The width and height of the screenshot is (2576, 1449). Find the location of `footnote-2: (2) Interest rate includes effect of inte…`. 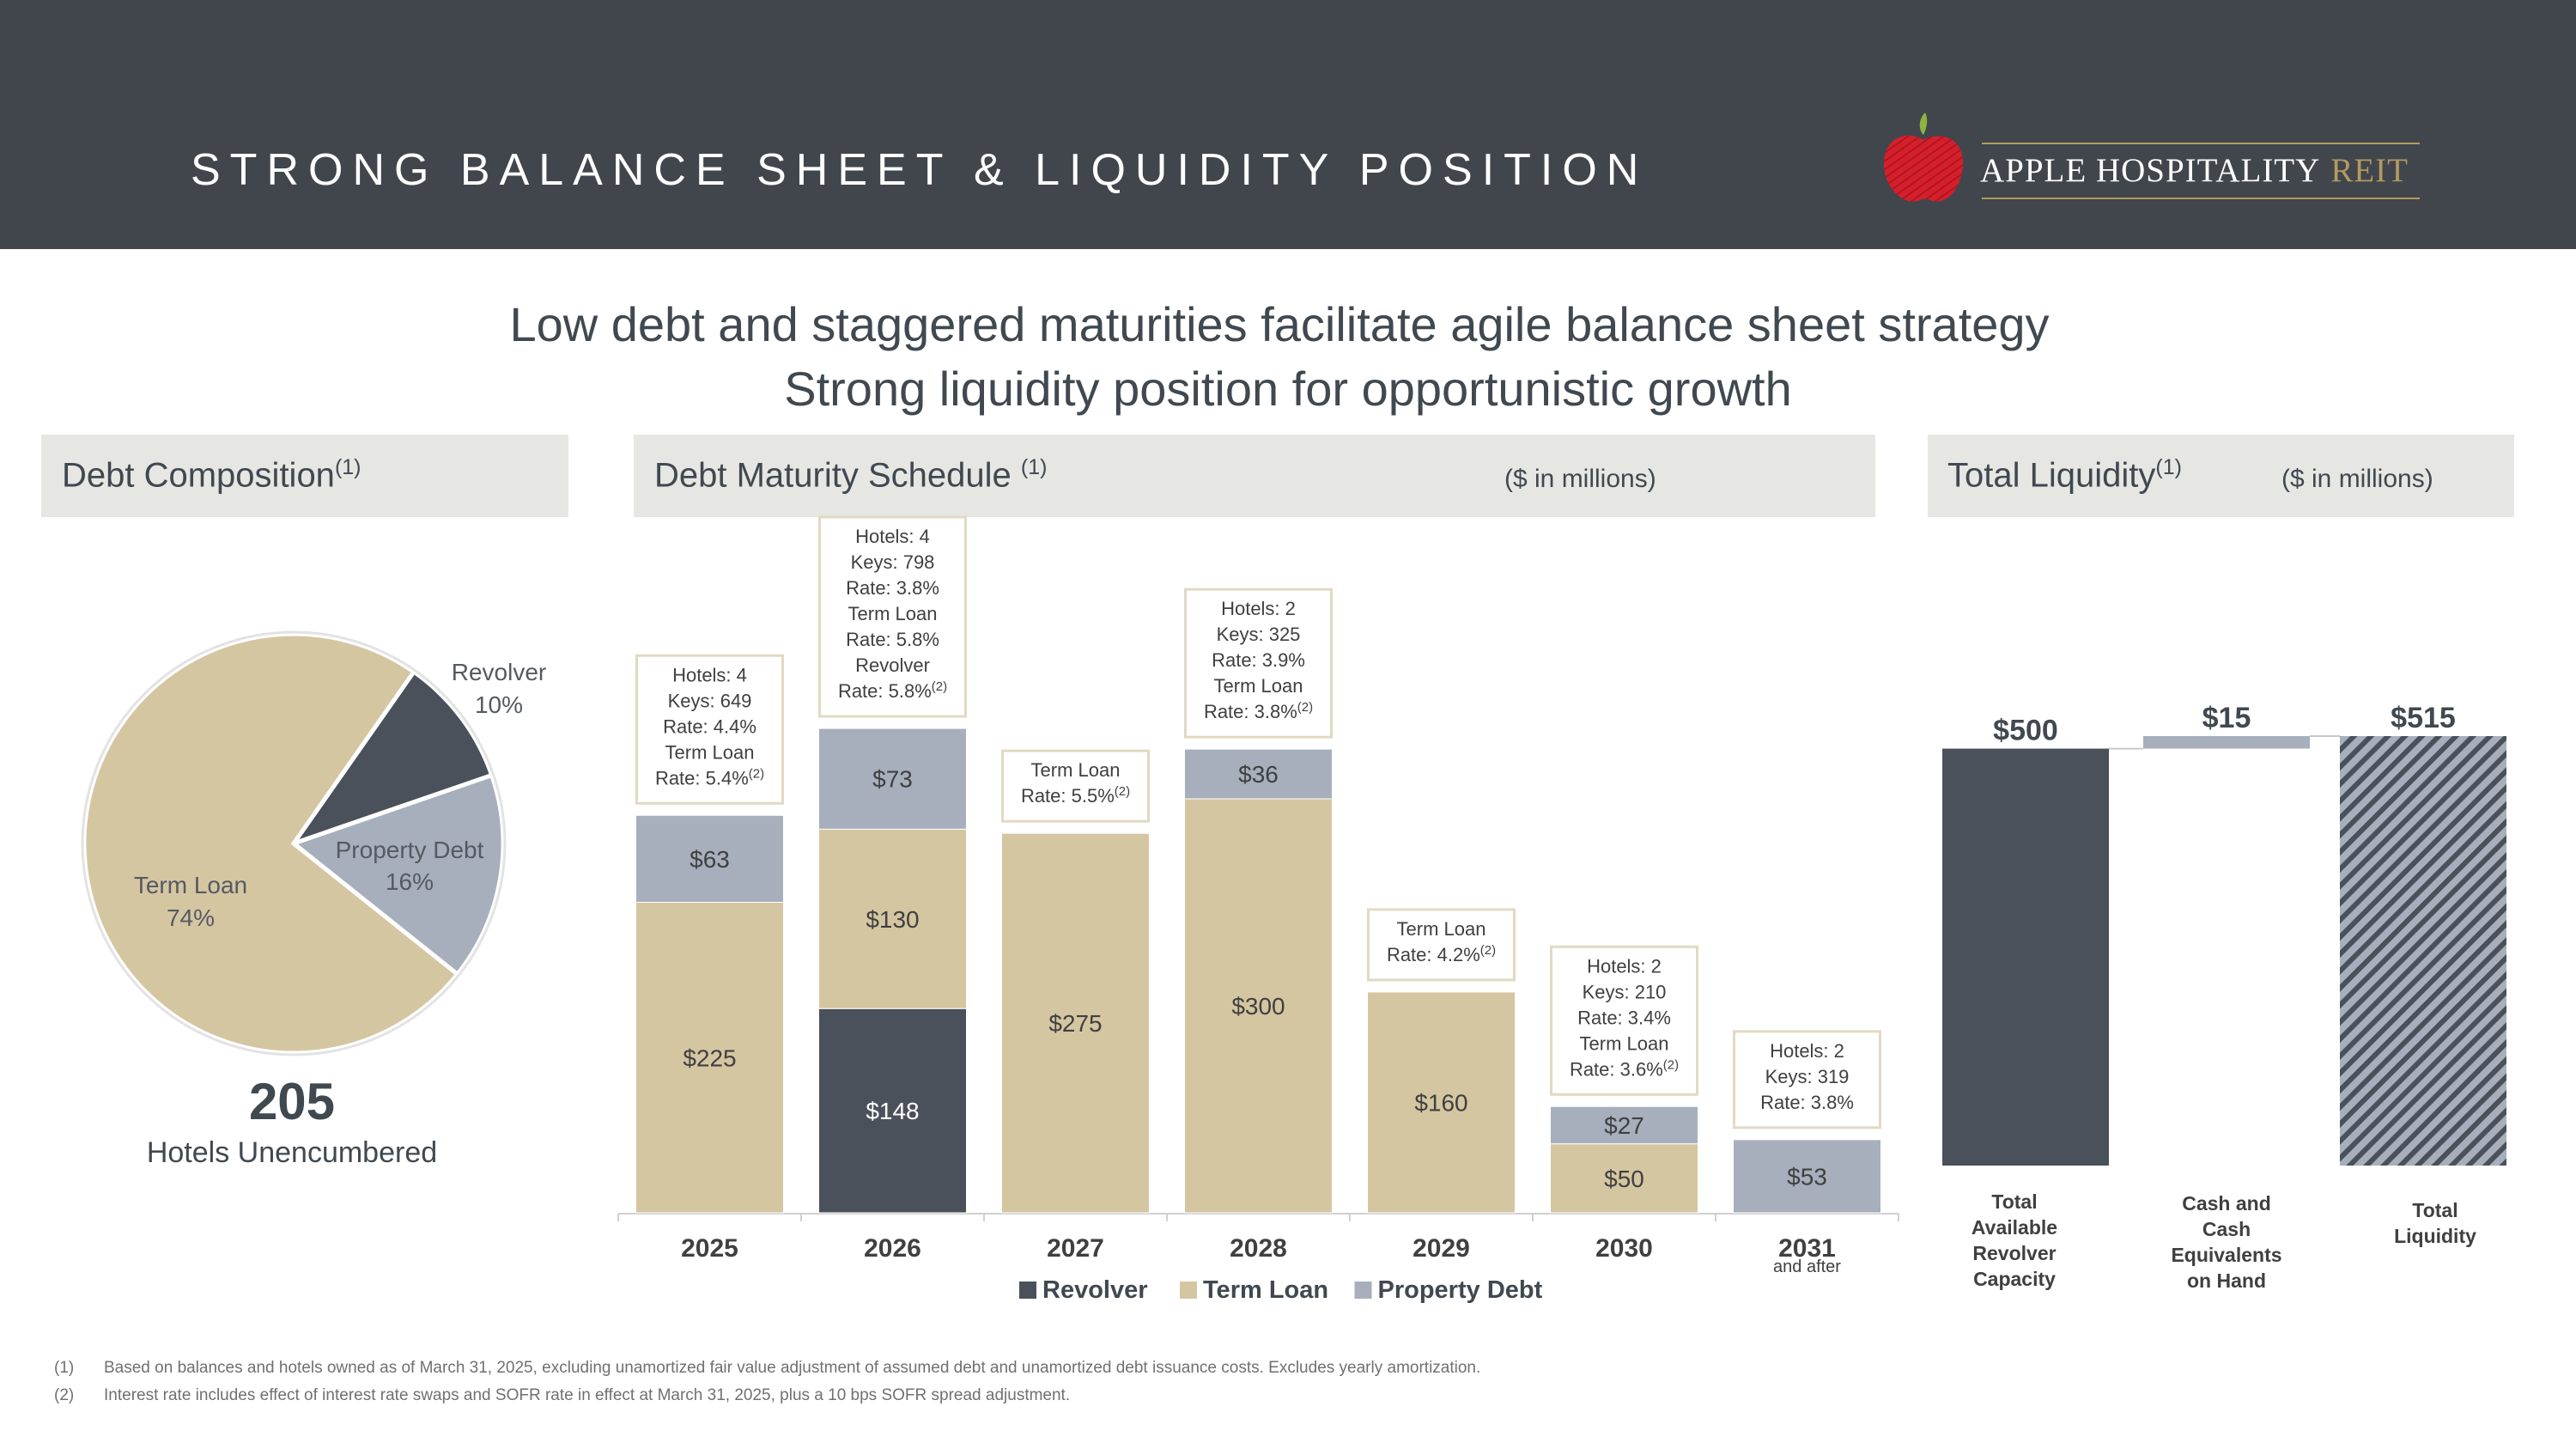

footnote-2: (2) Interest rate includes effect of inte… is located at coordinates (563, 1395).